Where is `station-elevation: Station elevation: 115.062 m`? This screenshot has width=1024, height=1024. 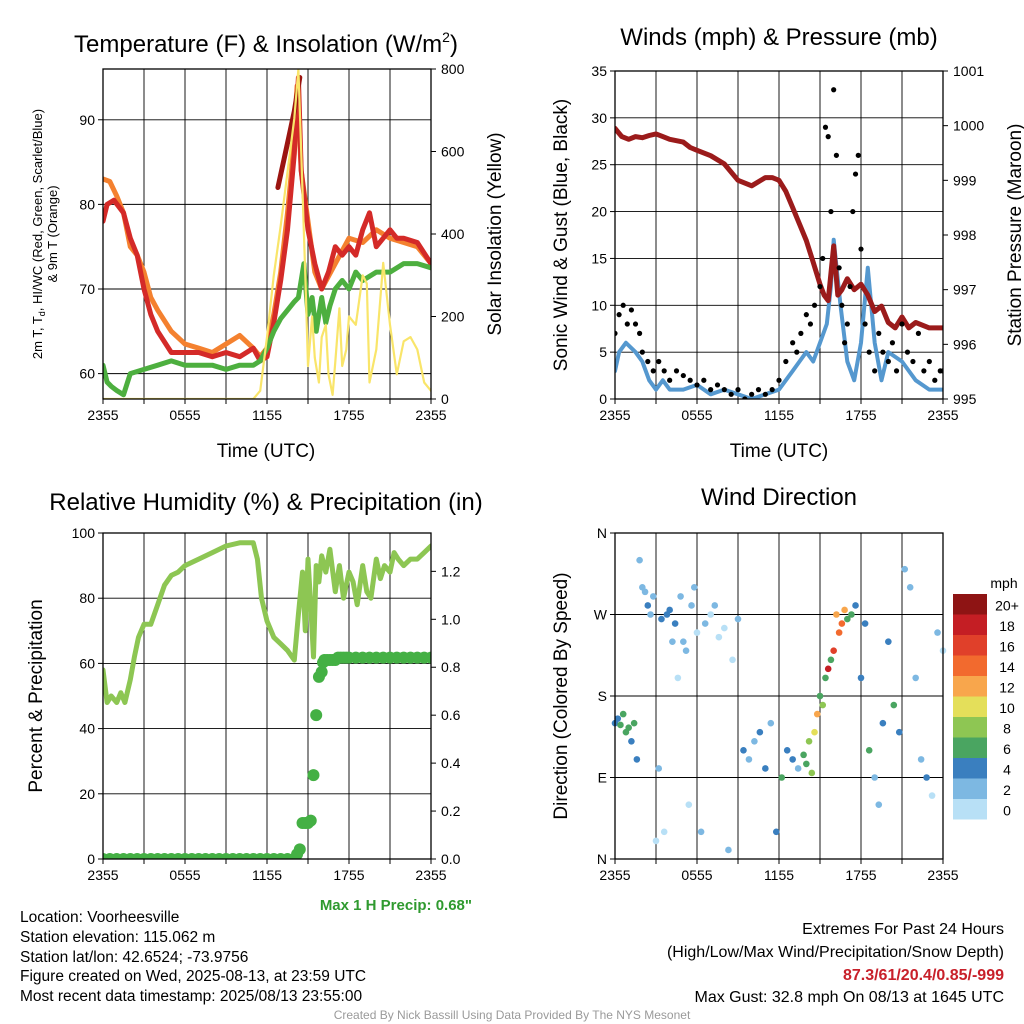 station-elevation: Station elevation: 115.062 m is located at coordinates (117, 937).